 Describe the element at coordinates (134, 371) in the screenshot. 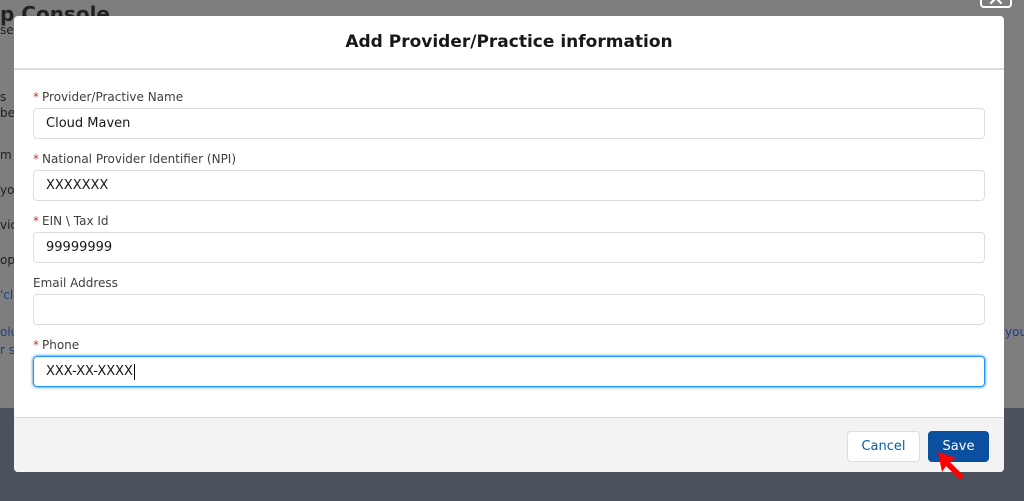

I see `text-caret` at that location.